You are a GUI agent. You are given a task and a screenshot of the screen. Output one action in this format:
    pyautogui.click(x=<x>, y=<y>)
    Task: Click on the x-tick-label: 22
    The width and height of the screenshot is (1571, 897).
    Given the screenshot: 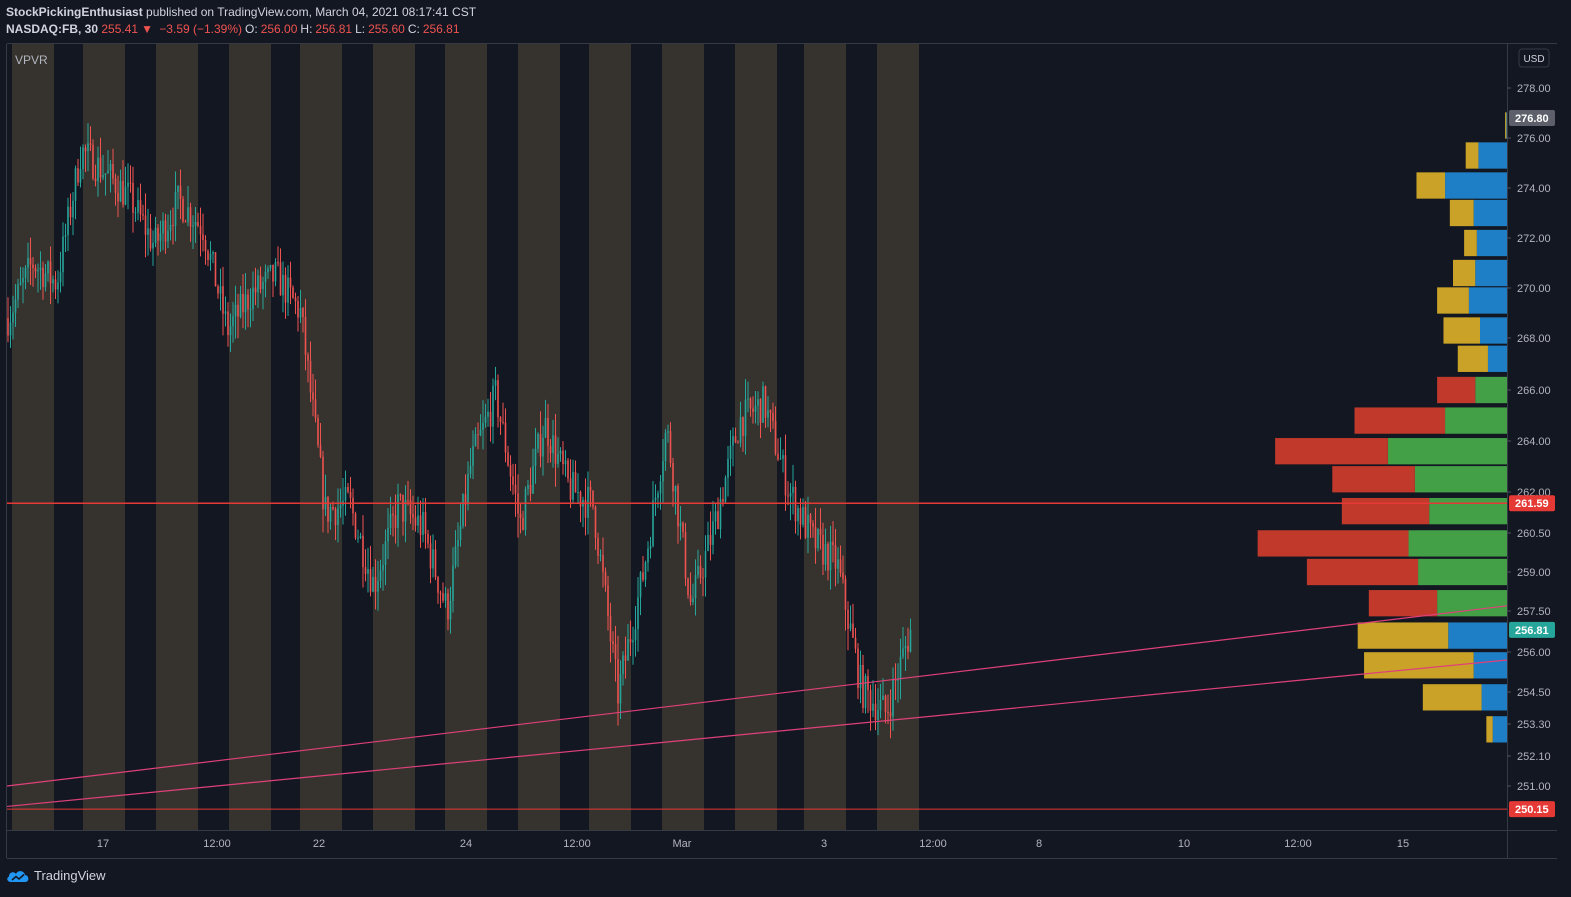 What is the action you would take?
    pyautogui.click(x=319, y=844)
    